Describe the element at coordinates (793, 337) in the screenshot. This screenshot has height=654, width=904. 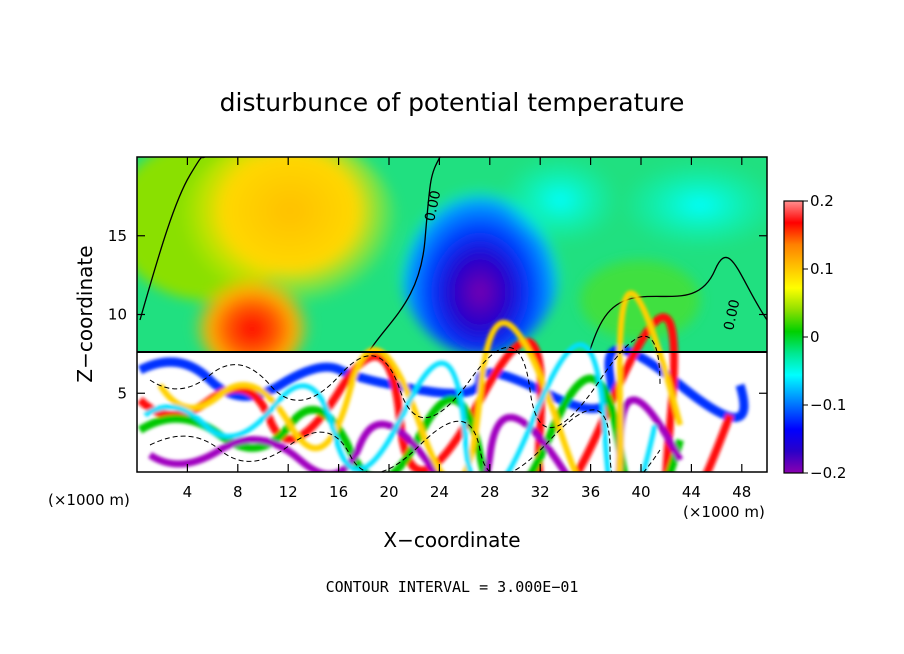
I see `colorbar` at that location.